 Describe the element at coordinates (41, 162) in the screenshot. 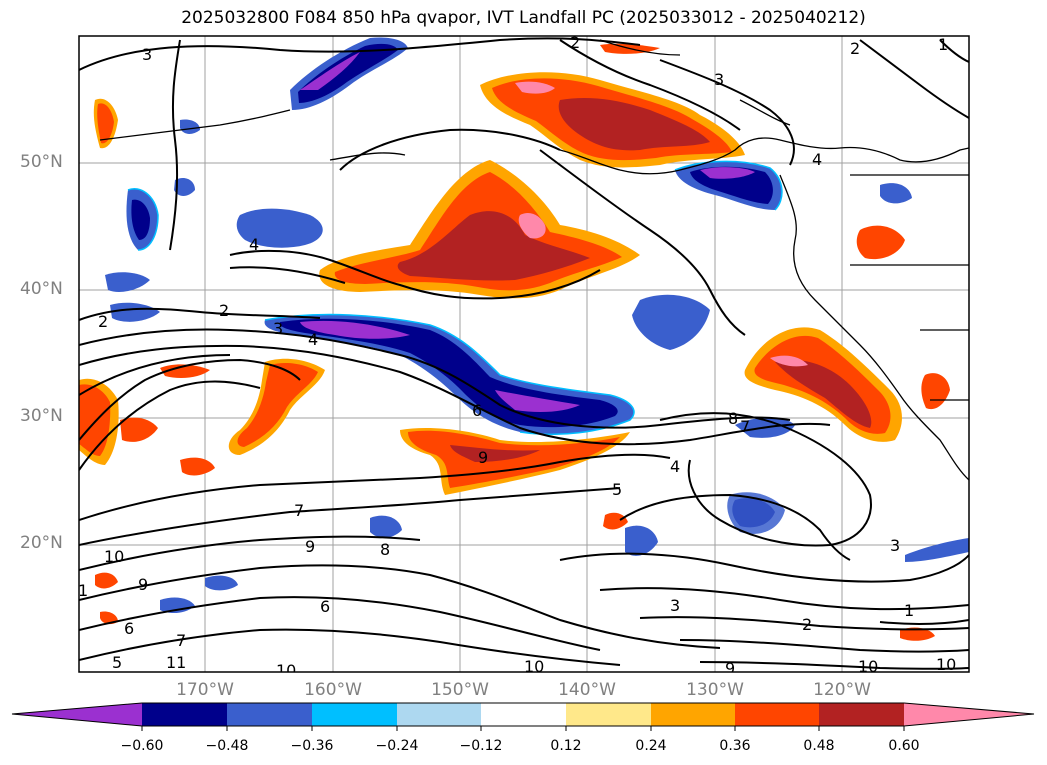

I see `lat-label-50n: 50°N` at that location.